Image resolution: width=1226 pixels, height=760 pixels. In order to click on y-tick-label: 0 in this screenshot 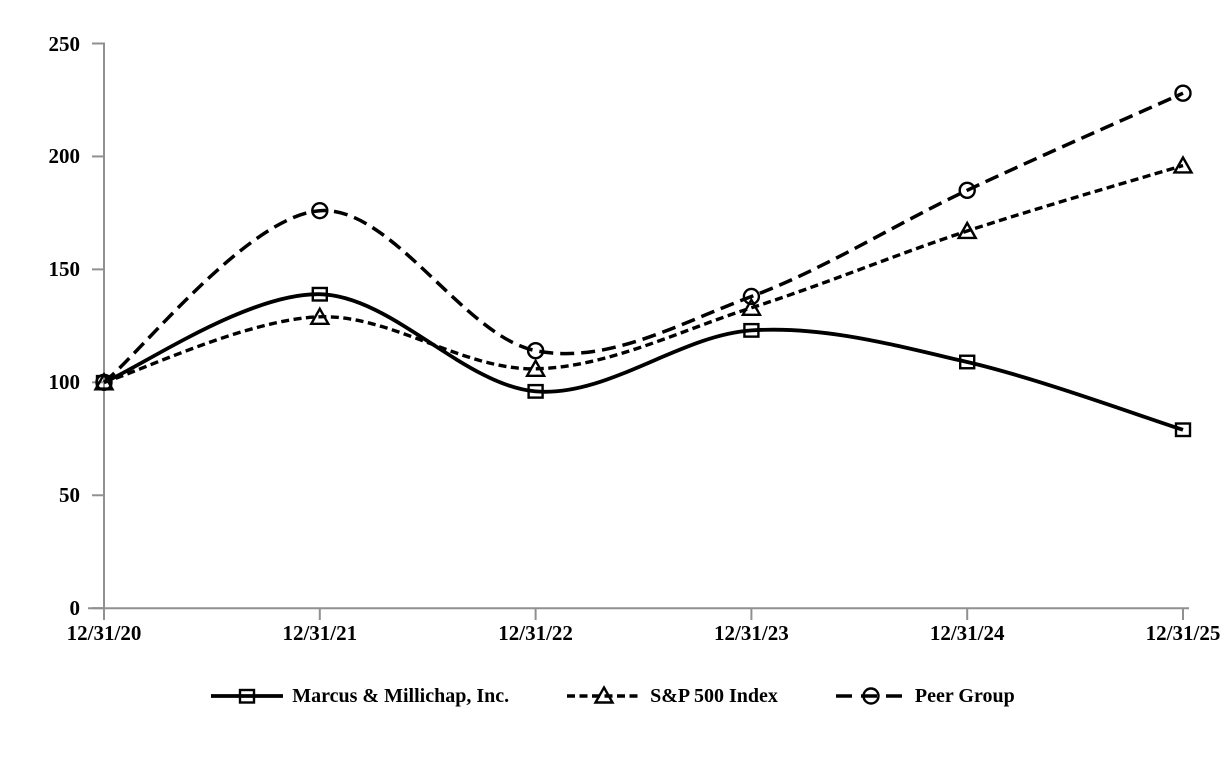, I will do `click(75, 608)`.